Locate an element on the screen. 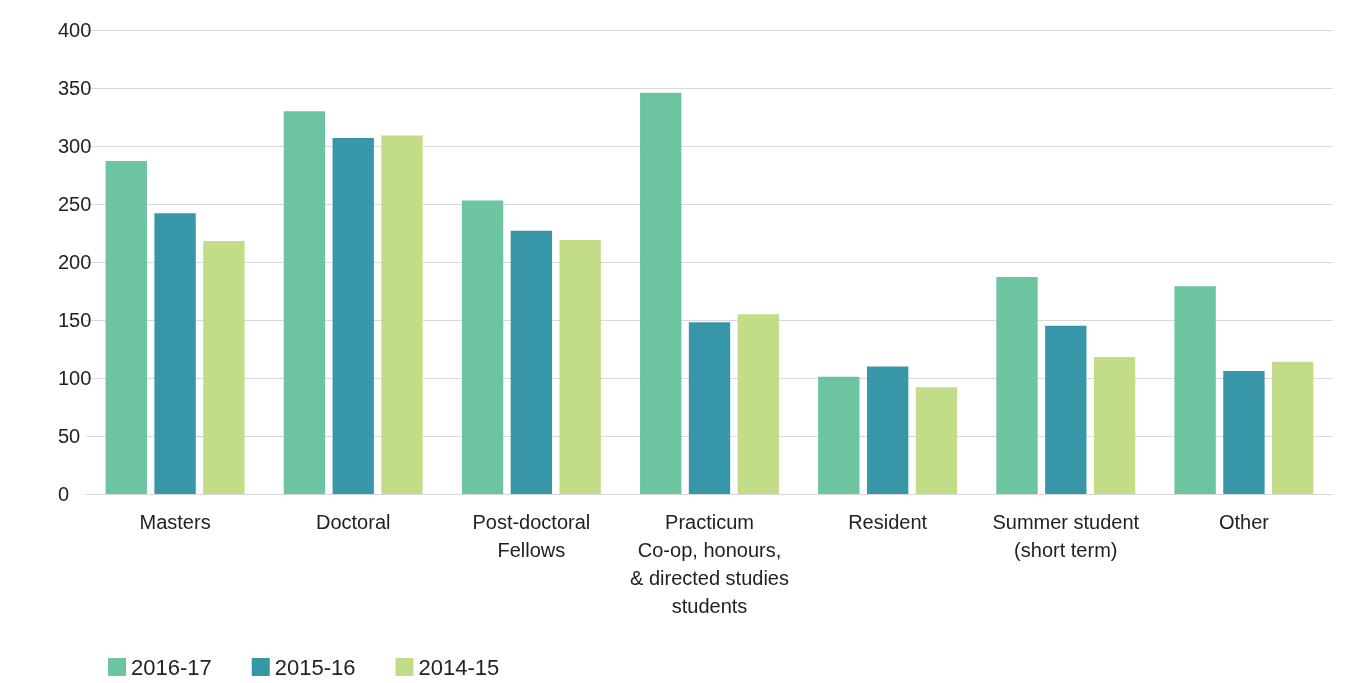 The height and width of the screenshot is (683, 1349). x-tick-label: Resident is located at coordinates (888, 522).